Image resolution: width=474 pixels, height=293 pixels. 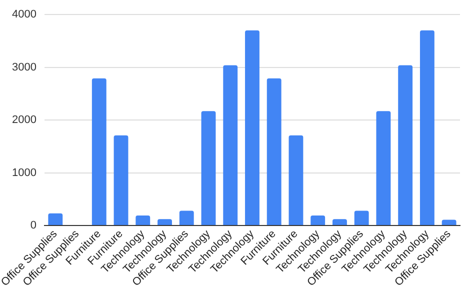 What do you see at coordinates (24, 172) in the screenshot?
I see `y-tick-label: 1000` at bounding box center [24, 172].